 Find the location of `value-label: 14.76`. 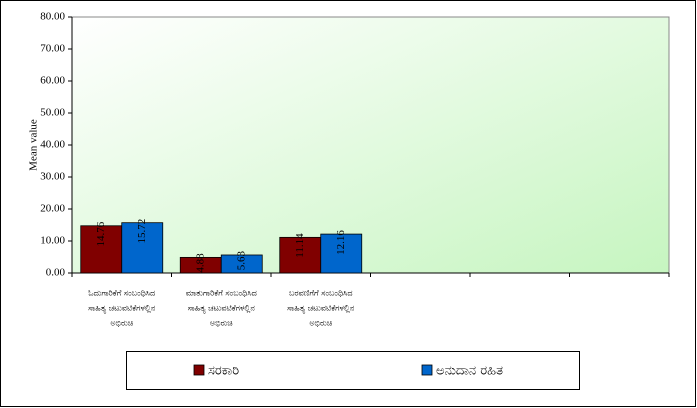

value-label: 14.76 is located at coordinates (101, 233).